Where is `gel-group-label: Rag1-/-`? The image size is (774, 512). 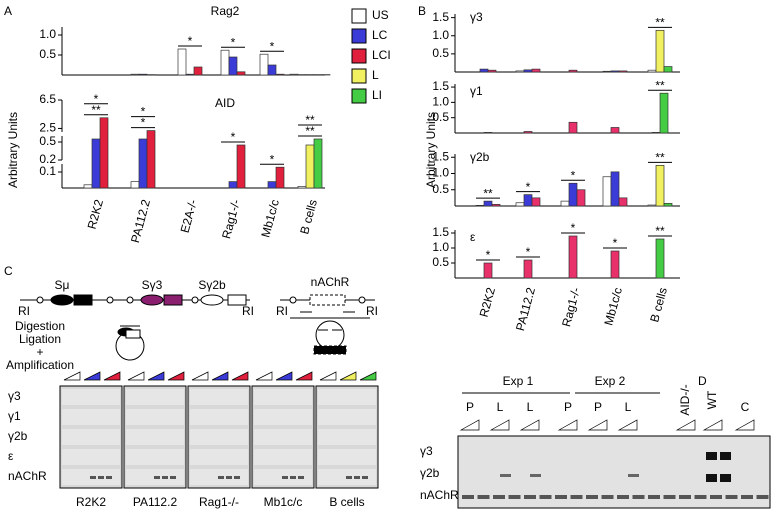
gel-group-label: Rag1-/- is located at coordinates (219, 502).